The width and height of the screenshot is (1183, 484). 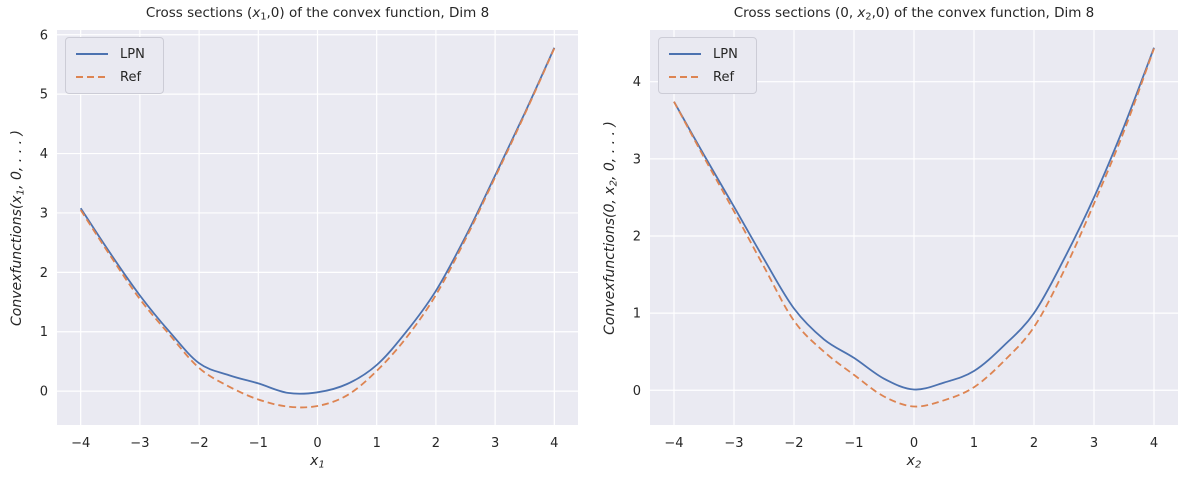 I want to click on y-tick-label: 5, so click(x=44, y=95).